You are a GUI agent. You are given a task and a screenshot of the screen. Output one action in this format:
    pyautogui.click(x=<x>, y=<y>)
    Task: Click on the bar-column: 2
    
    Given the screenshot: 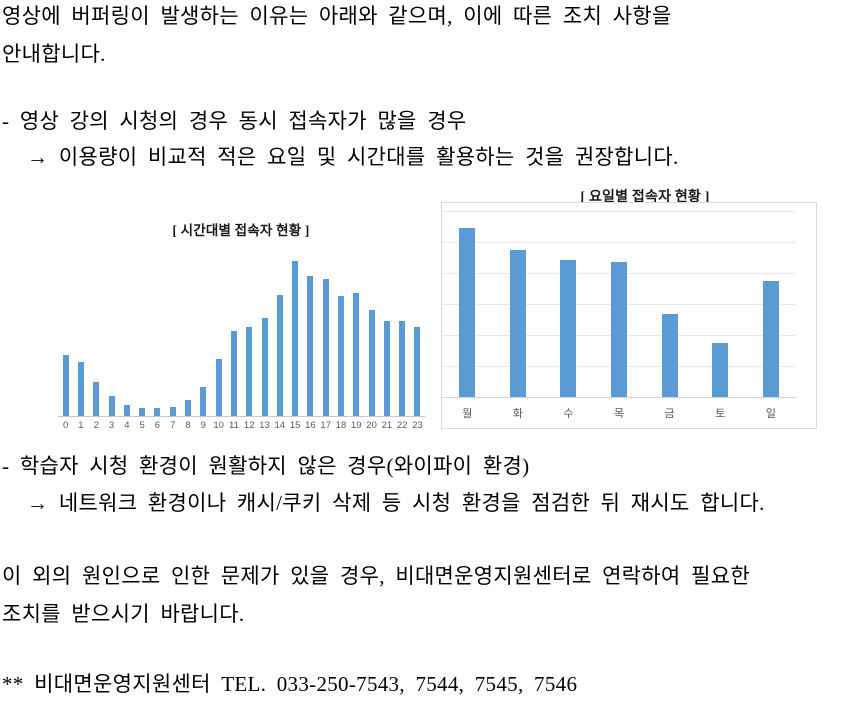 What is the action you would take?
    pyautogui.click(x=96, y=343)
    